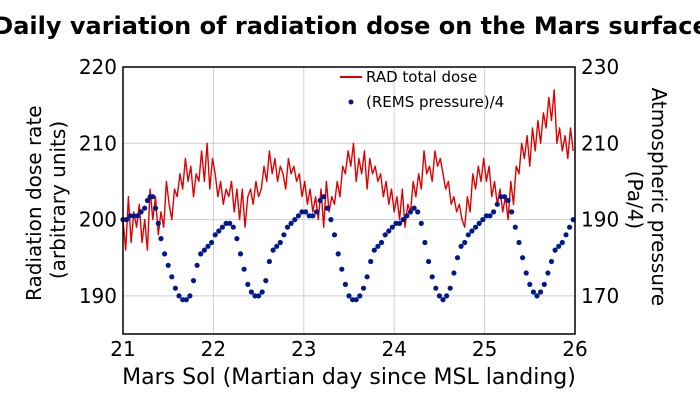 The height and width of the screenshot is (401, 700). What do you see at coordinates (98, 67) in the screenshot?
I see `y-tick-label: 220` at bounding box center [98, 67].